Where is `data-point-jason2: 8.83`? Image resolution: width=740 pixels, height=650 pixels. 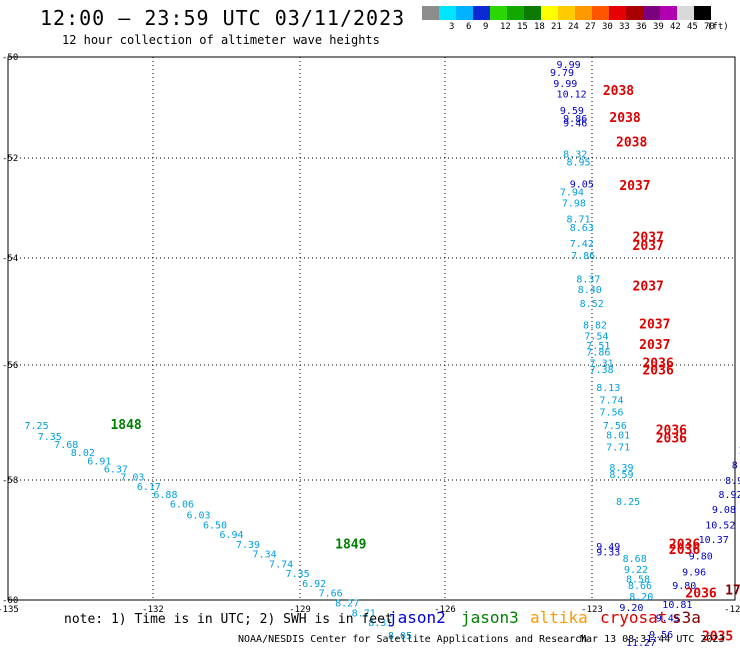
data-point-jason2: 8.83 is located at coordinates (736, 466).